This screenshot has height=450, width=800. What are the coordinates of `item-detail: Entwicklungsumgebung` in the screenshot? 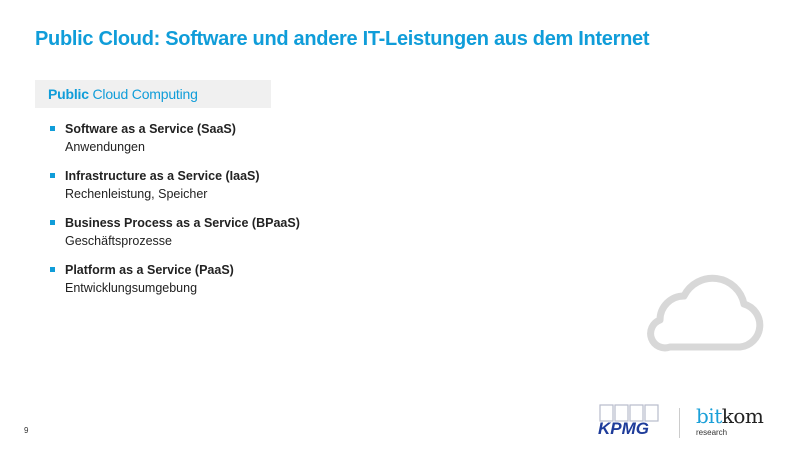 It's located at (131, 288).